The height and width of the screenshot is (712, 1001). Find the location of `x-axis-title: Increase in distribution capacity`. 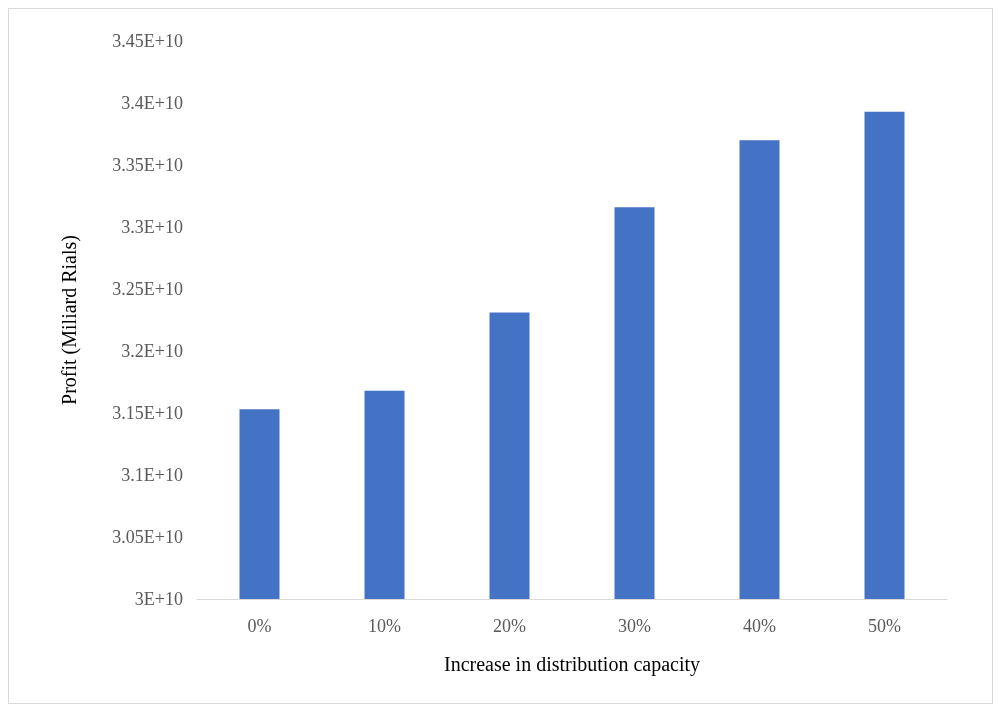

x-axis-title: Increase in distribution capacity is located at coordinates (572, 664).